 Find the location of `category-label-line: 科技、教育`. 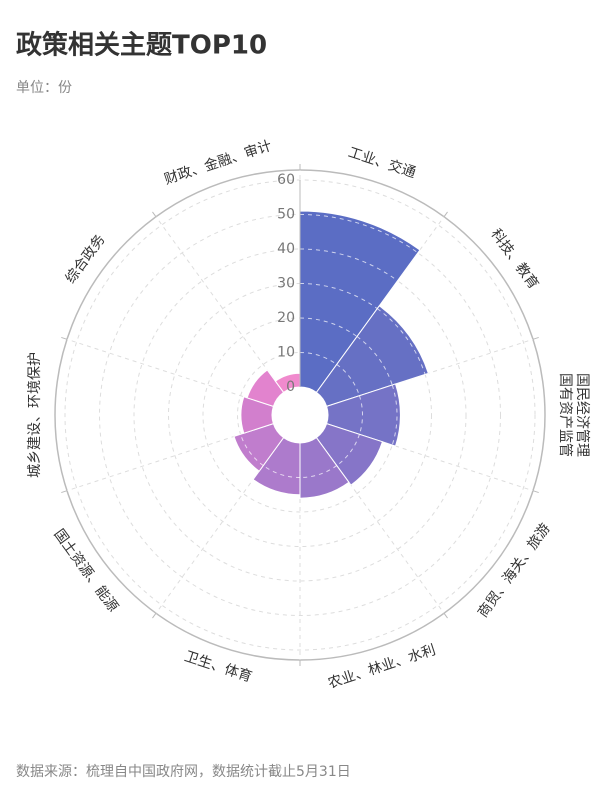

category-label-line: 科技、教育 is located at coordinates (514, 259).